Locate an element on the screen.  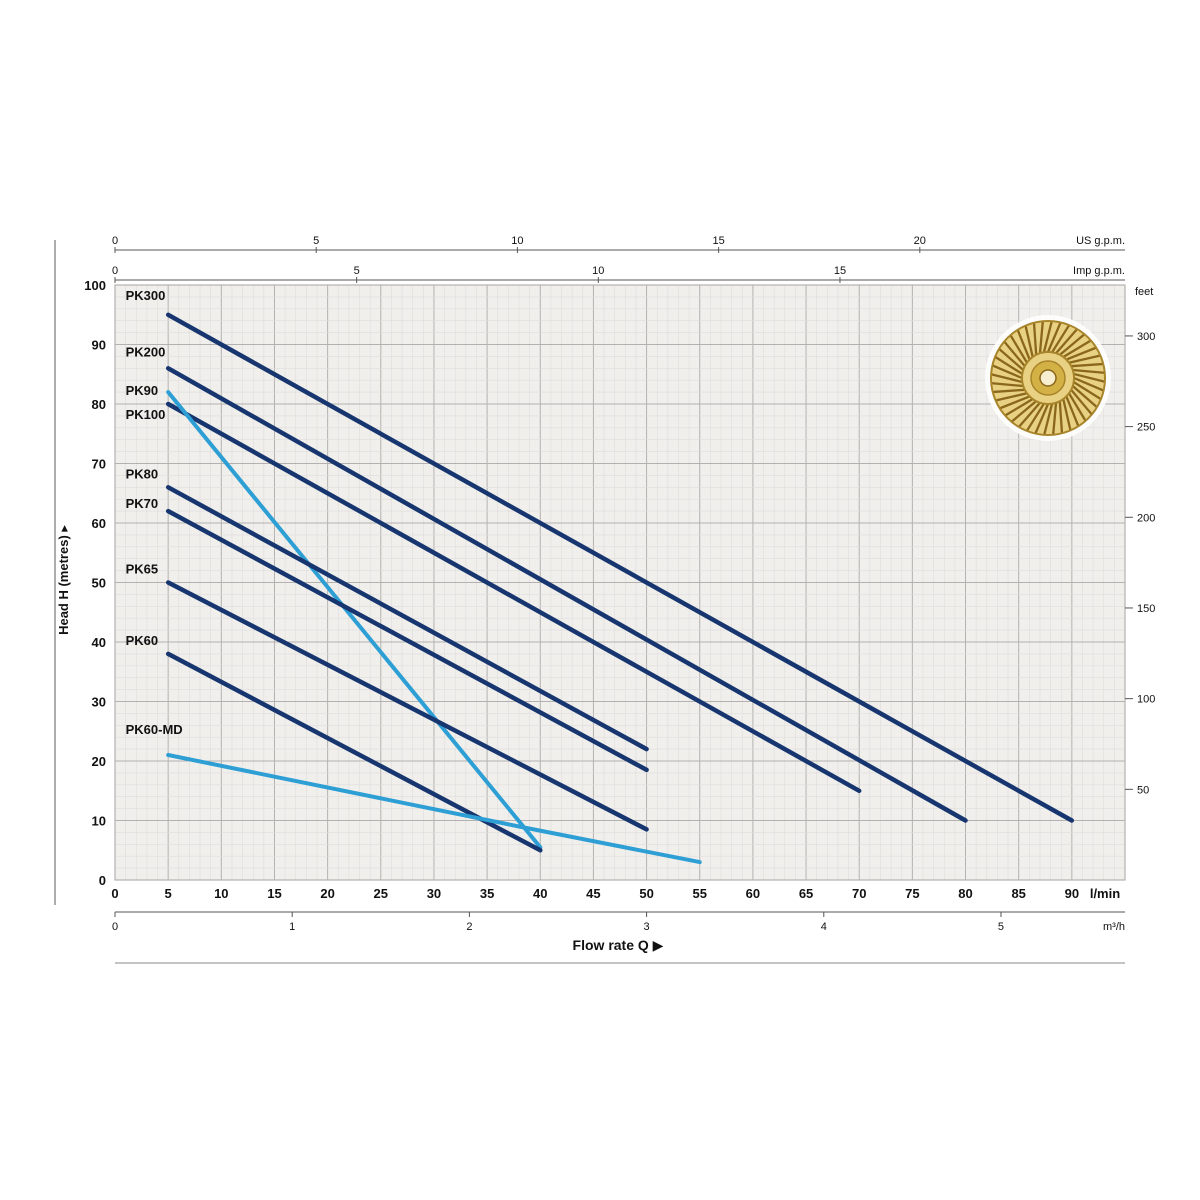
axis-unit-label: feet is located at coordinates (1144, 292).